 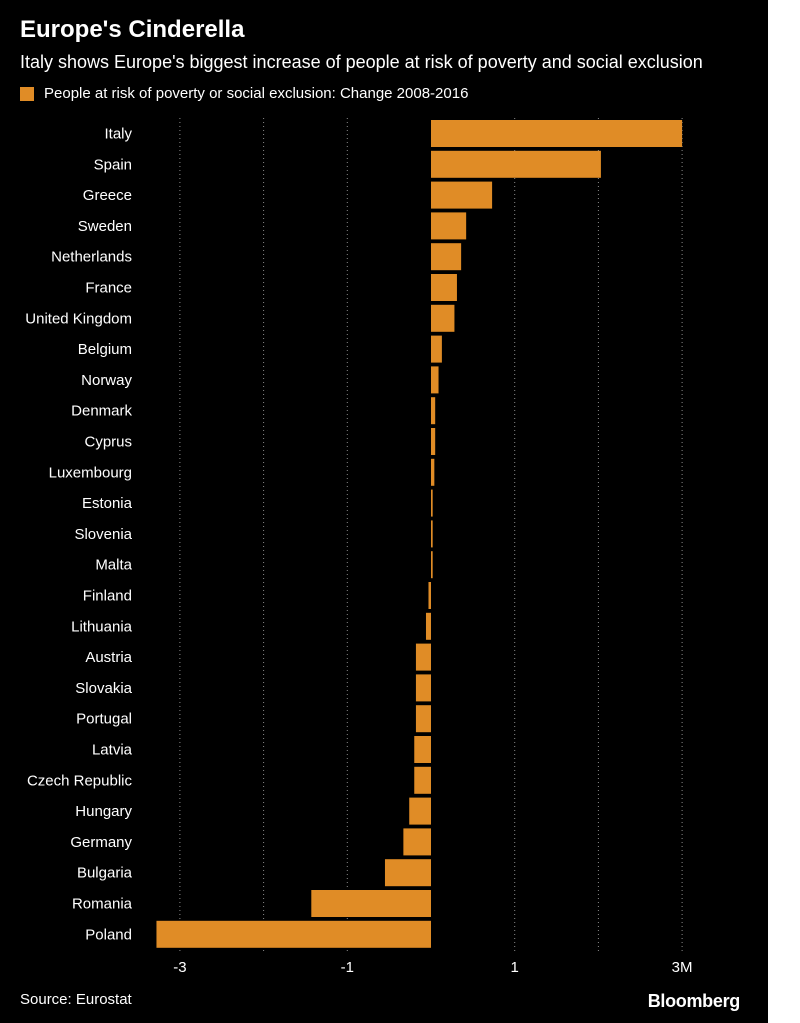 I want to click on category-label: Latvia, so click(x=112, y=750).